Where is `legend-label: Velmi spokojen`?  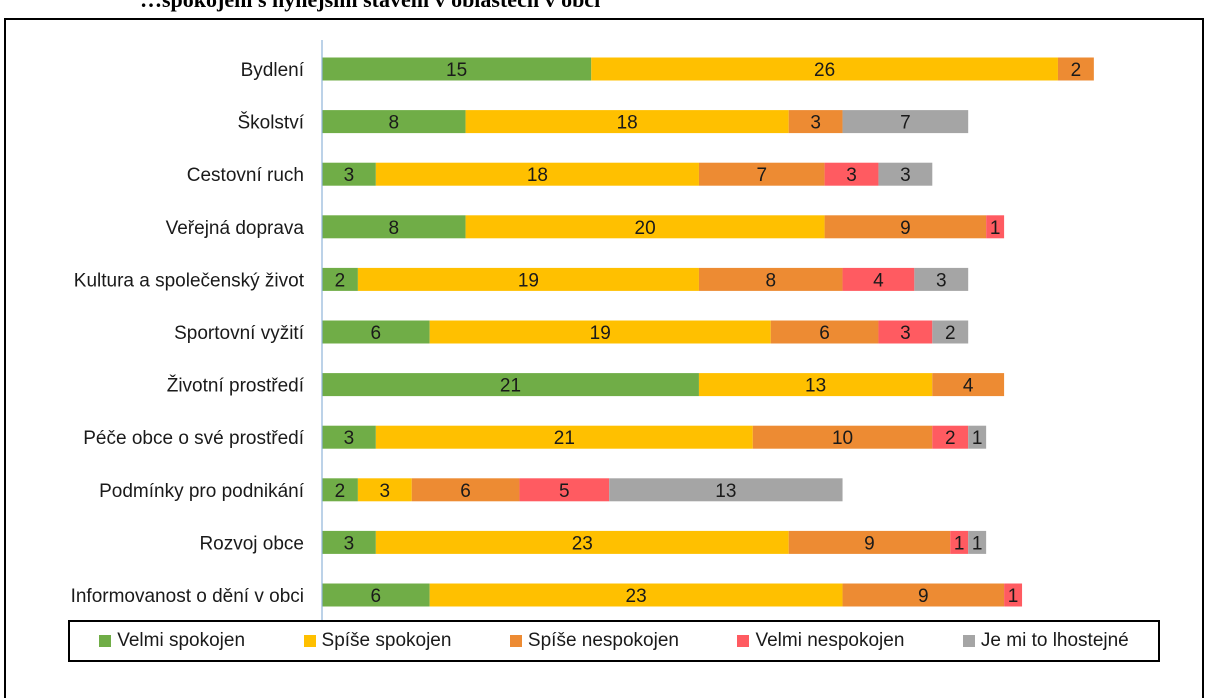
legend-label: Velmi spokojen is located at coordinates (181, 640).